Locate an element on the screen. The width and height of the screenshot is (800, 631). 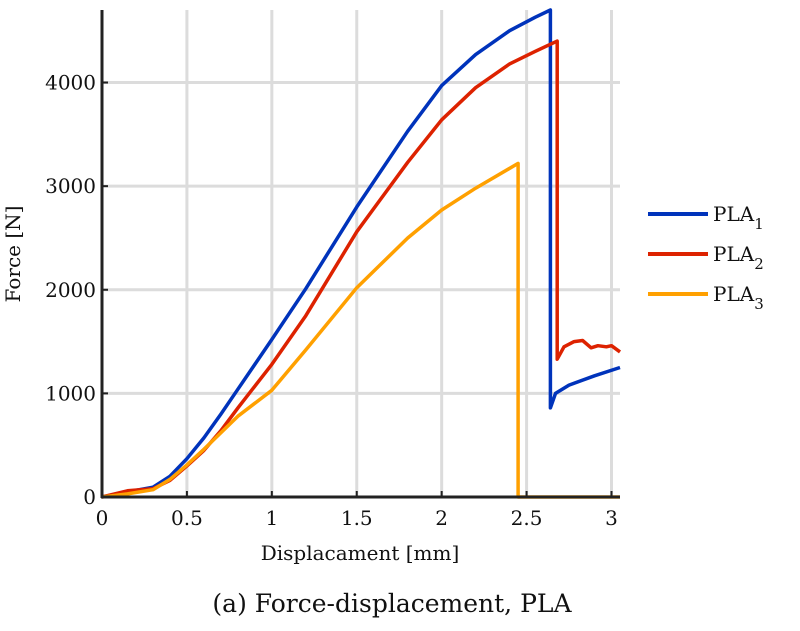
y-axis-label: Force [N] is located at coordinates (13, 254).